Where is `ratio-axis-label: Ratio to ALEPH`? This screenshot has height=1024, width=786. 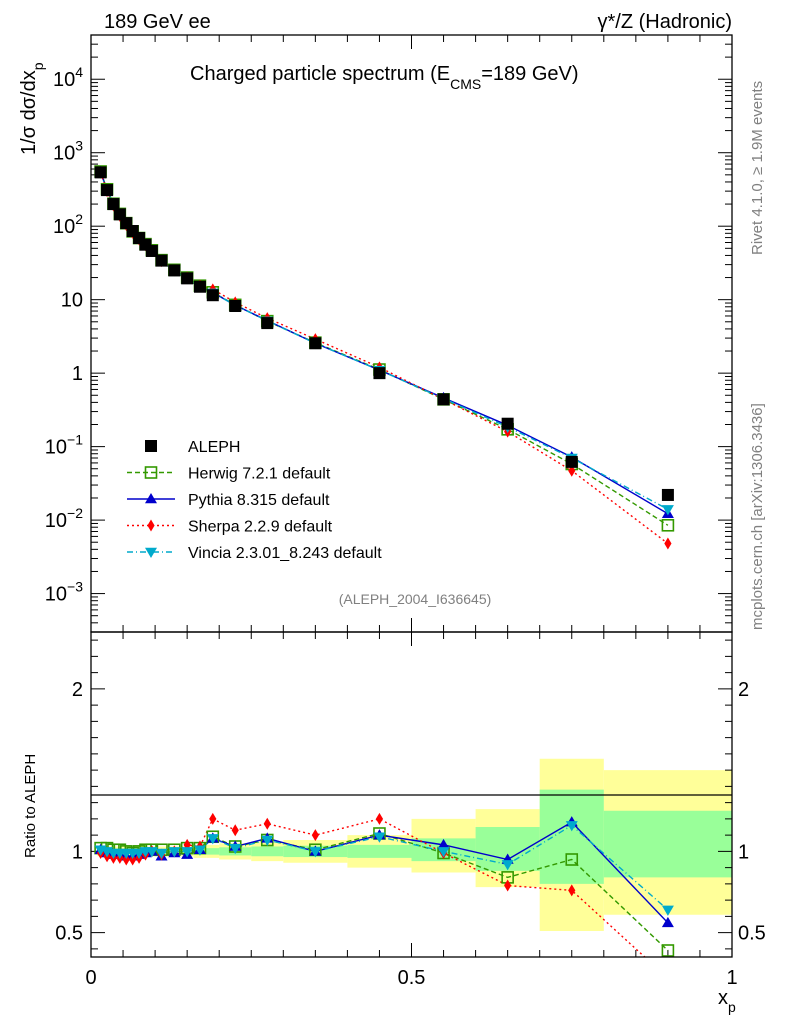
ratio-axis-label: Ratio to ALEPH is located at coordinates (30, 806).